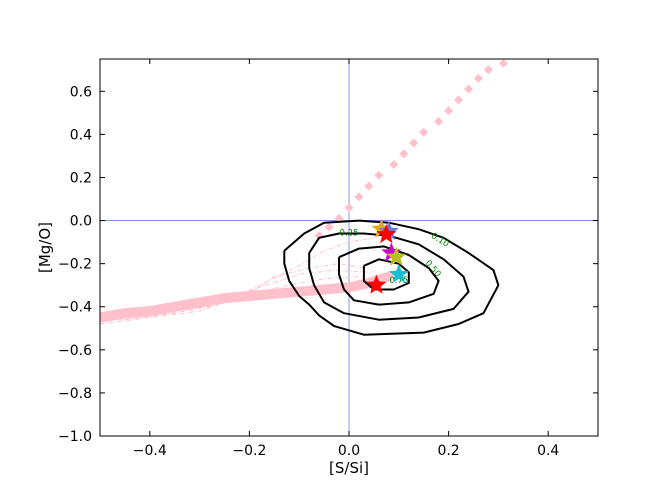 This screenshot has width=664, height=498. I want to click on contour-level-label: 0.75, so click(398, 281).